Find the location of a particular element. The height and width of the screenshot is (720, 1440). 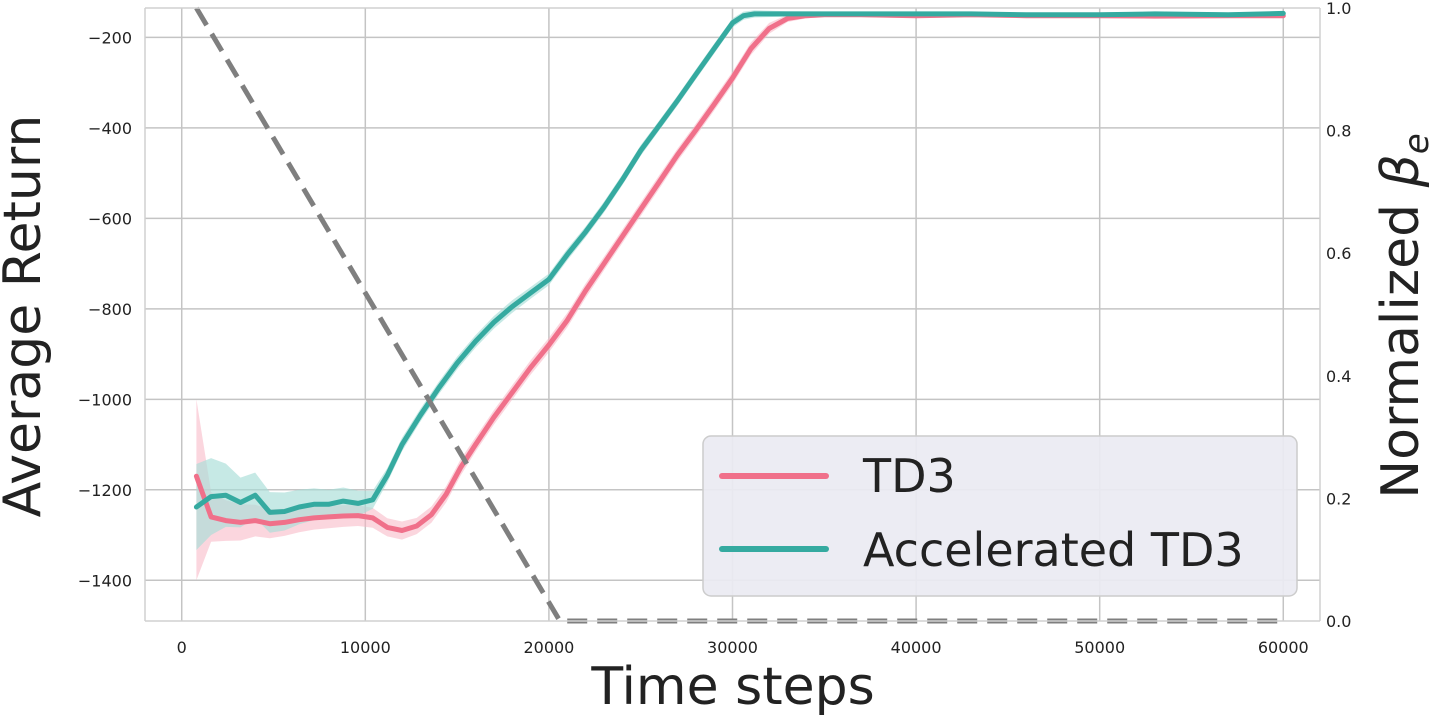

x-tick-label: 20000 is located at coordinates (548, 647).